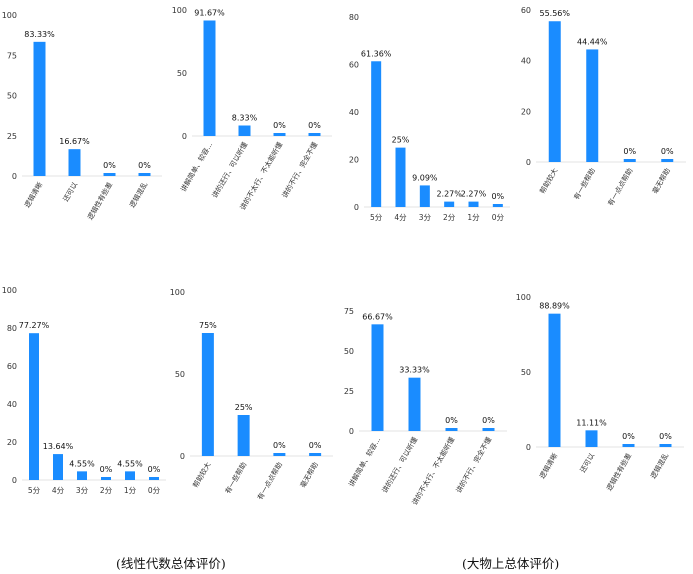 This screenshot has height=574, width=693. What do you see at coordinates (554, 13) in the screenshot?
I see `data-label: 55.56%` at bounding box center [554, 13].